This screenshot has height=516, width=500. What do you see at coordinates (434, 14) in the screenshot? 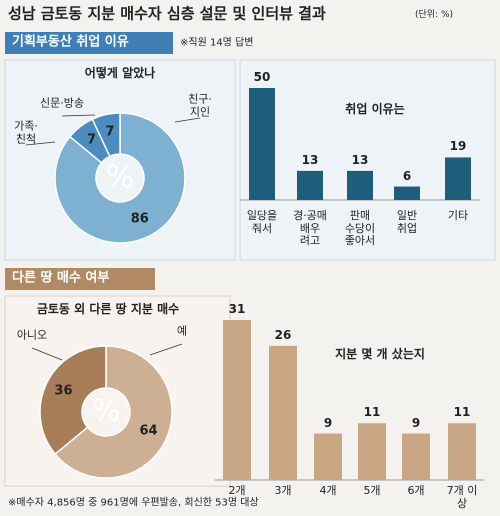
I see `unit: (단위: %)` at bounding box center [434, 14].